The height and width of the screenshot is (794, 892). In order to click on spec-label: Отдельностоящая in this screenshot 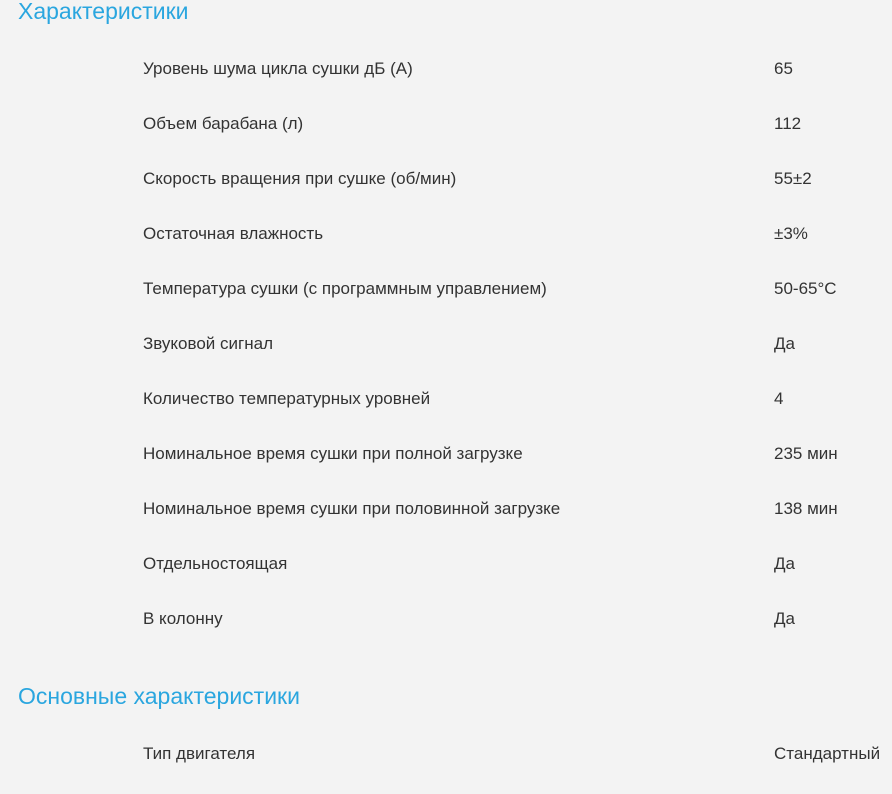, I will do `click(215, 563)`.